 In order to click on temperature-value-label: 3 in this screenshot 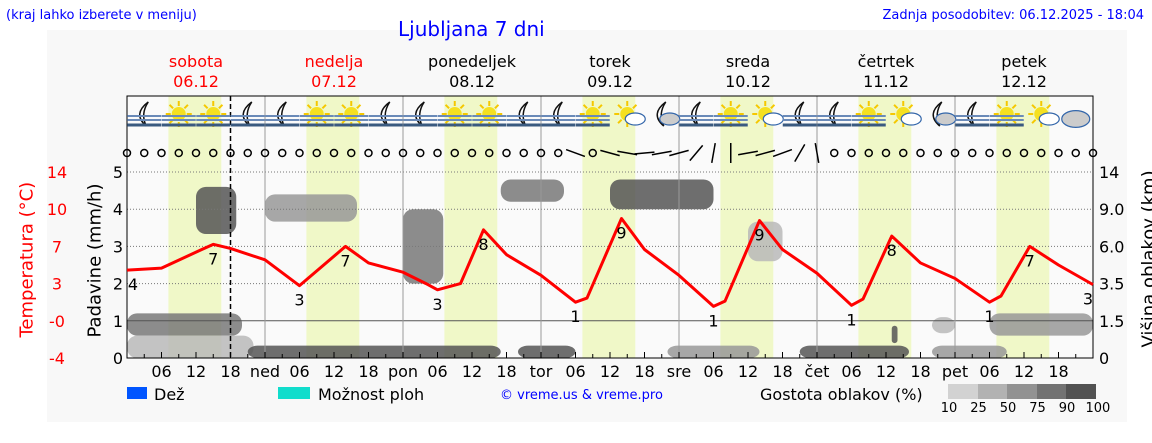, I will do `click(299, 300)`.